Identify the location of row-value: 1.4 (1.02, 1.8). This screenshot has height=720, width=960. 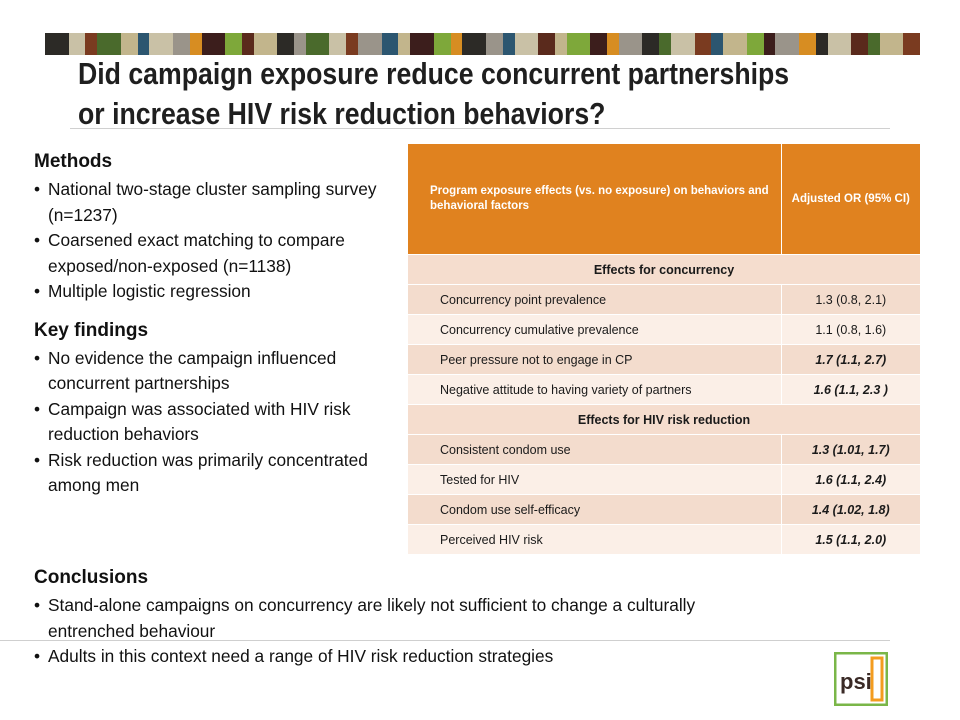
(850, 509).